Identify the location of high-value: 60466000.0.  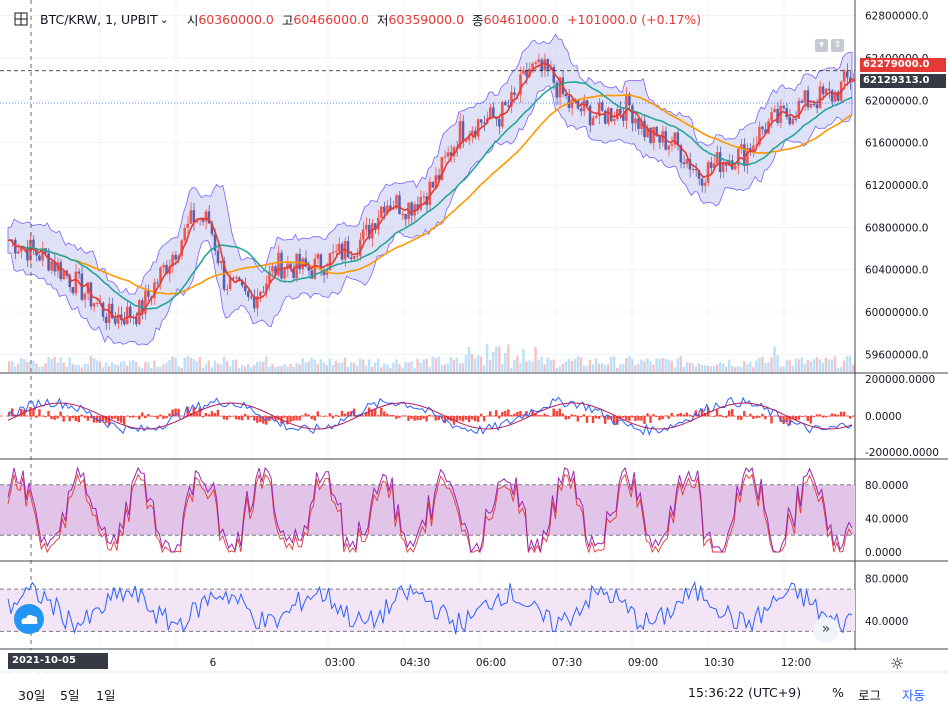
(331, 19).